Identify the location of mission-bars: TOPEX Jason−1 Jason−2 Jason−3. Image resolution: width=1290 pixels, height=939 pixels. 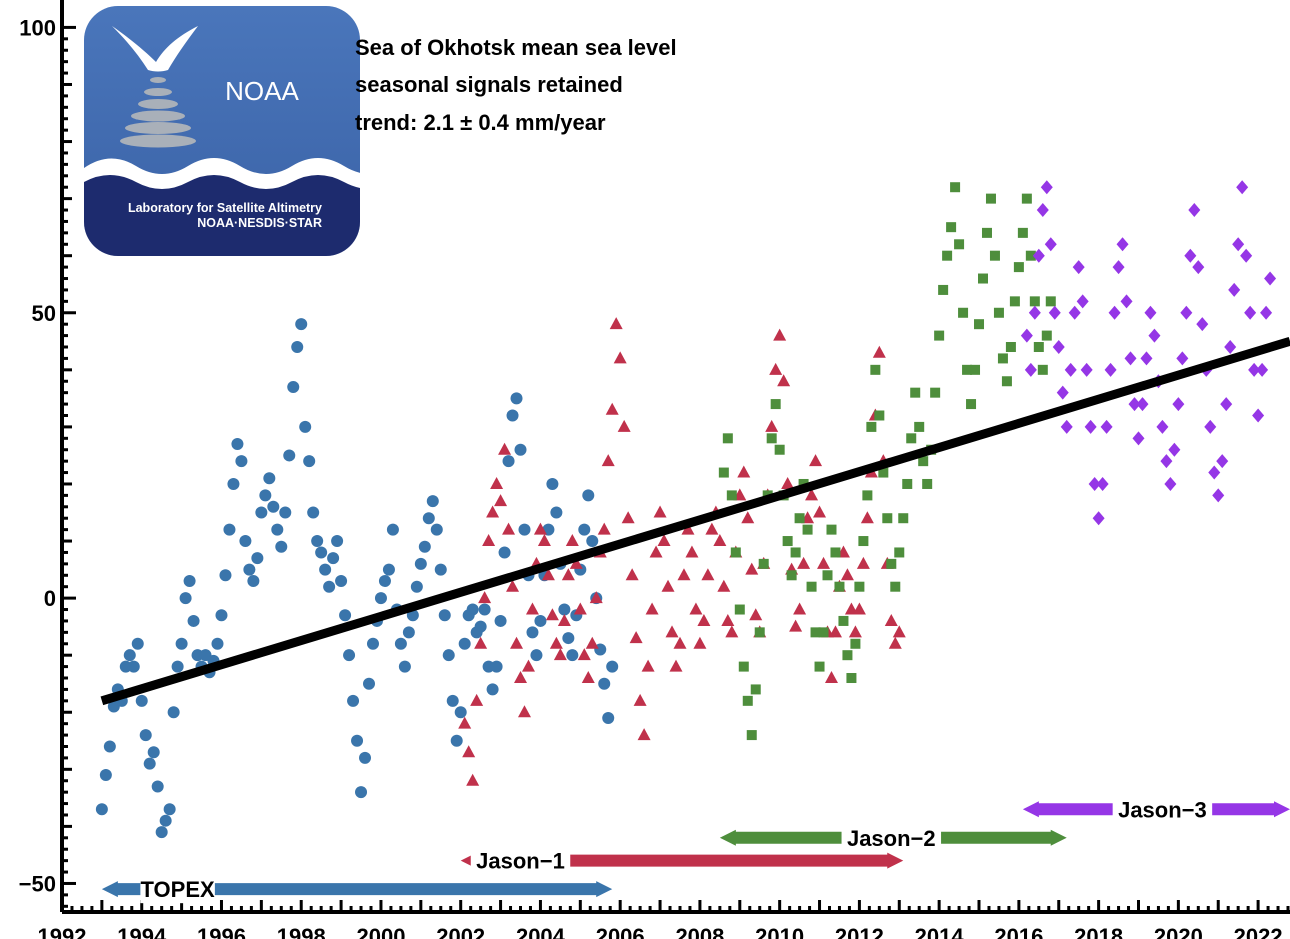
(695, 849).